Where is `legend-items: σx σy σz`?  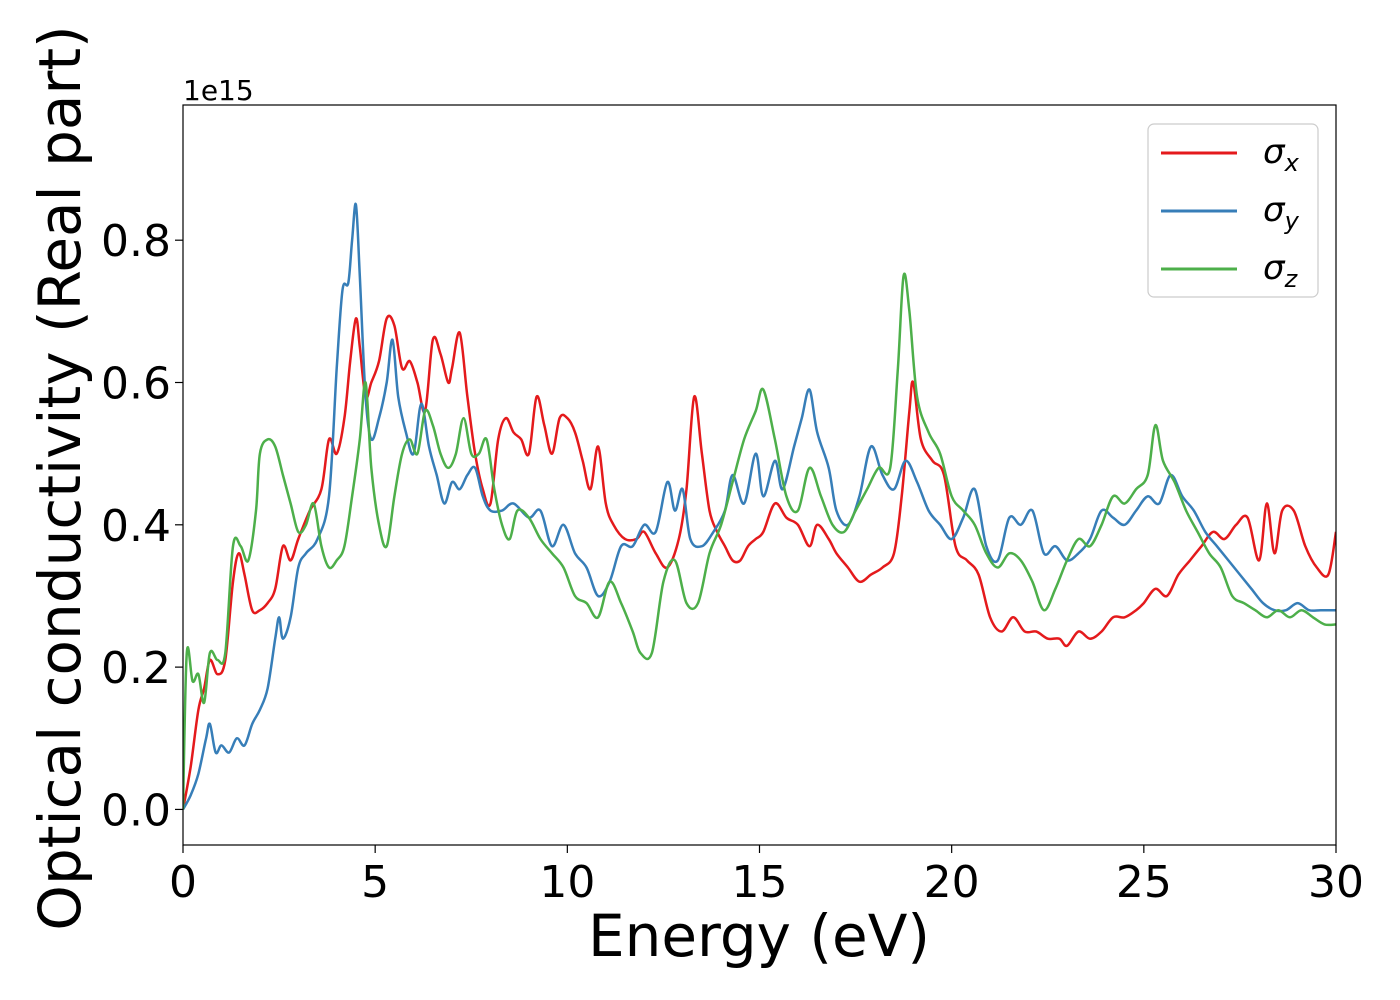
legend-items: σx σy σz is located at coordinates (1230, 212).